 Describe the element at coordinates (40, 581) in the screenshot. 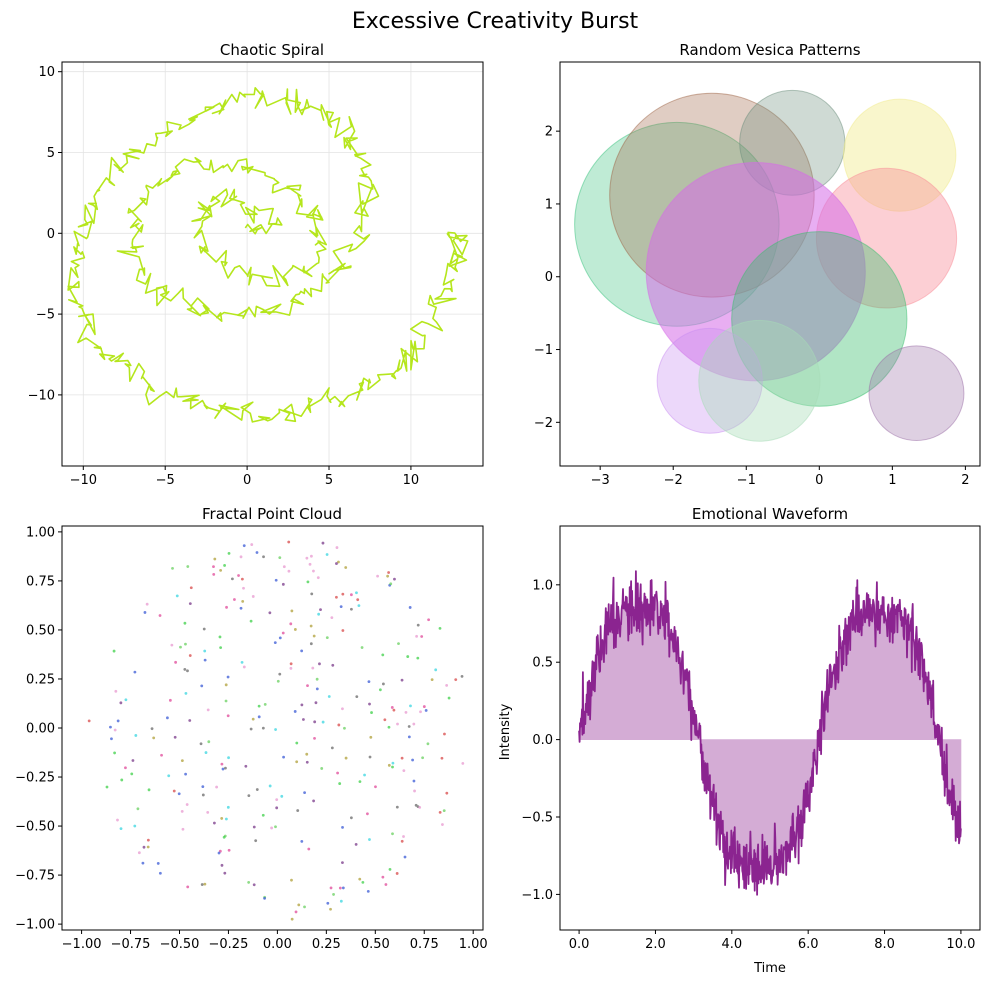

I see `y-tick-label: 0.75` at that location.